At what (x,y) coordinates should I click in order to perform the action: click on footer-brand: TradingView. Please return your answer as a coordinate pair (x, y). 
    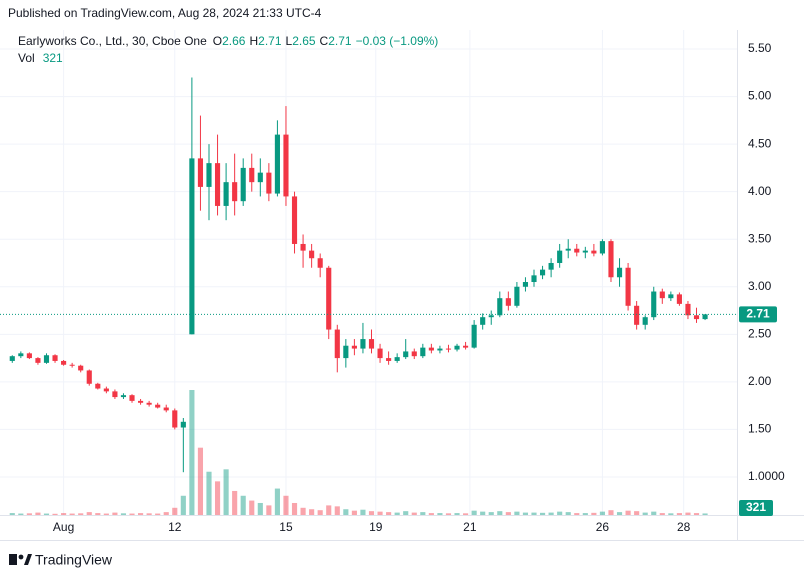
    Looking at the image, I should click on (74, 560).